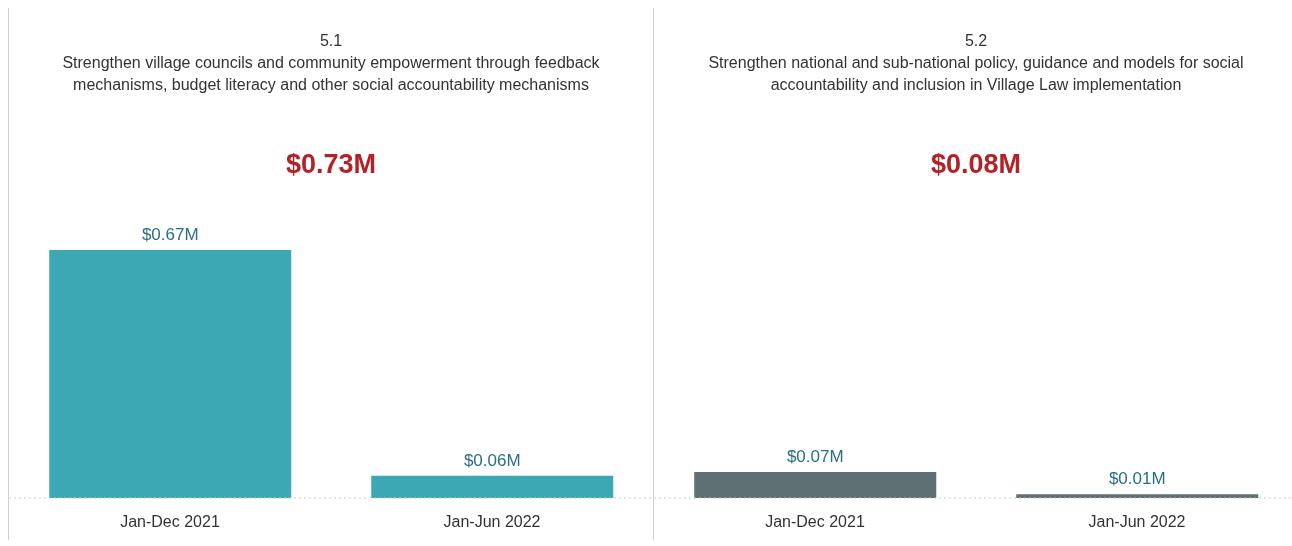 This screenshot has width=1292, height=546. What do you see at coordinates (976, 74) in the screenshot?
I see `chart-subtitle: Strengthen national and sub-national policy, guidance and models for social accountability and inclusion in Village Law implementation` at bounding box center [976, 74].